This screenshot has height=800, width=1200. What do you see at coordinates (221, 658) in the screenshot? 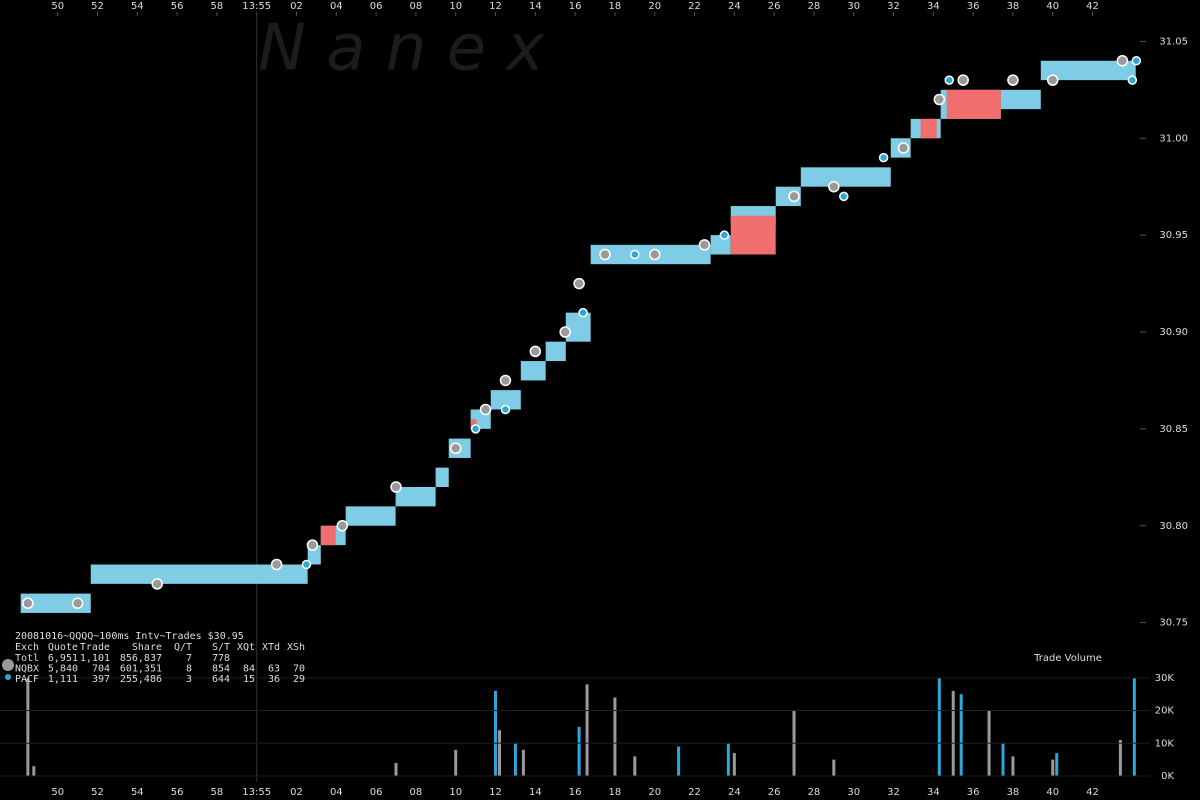
I see `info-cell: 778` at bounding box center [221, 658].